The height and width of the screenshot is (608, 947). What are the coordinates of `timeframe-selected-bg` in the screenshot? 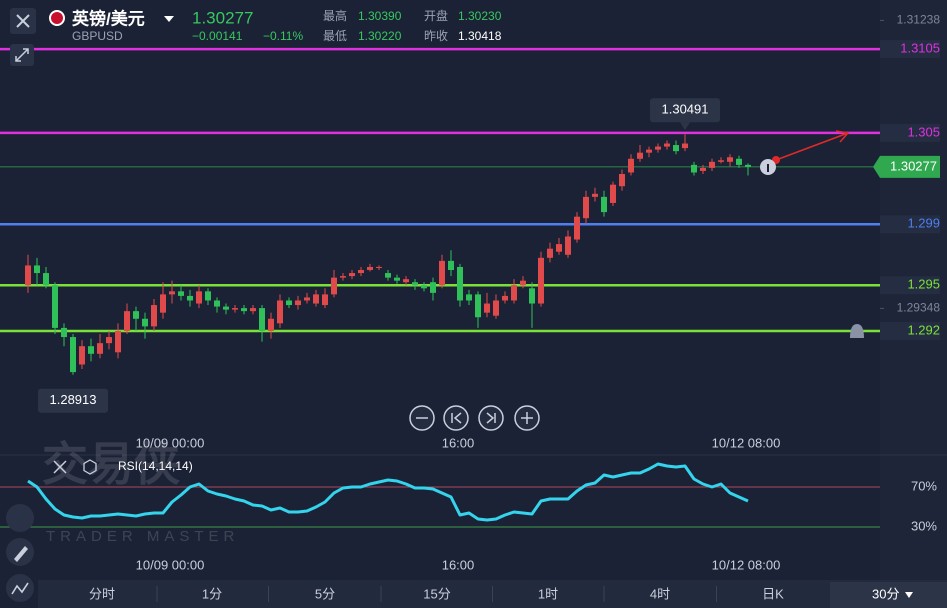 It's located at (888, 595).